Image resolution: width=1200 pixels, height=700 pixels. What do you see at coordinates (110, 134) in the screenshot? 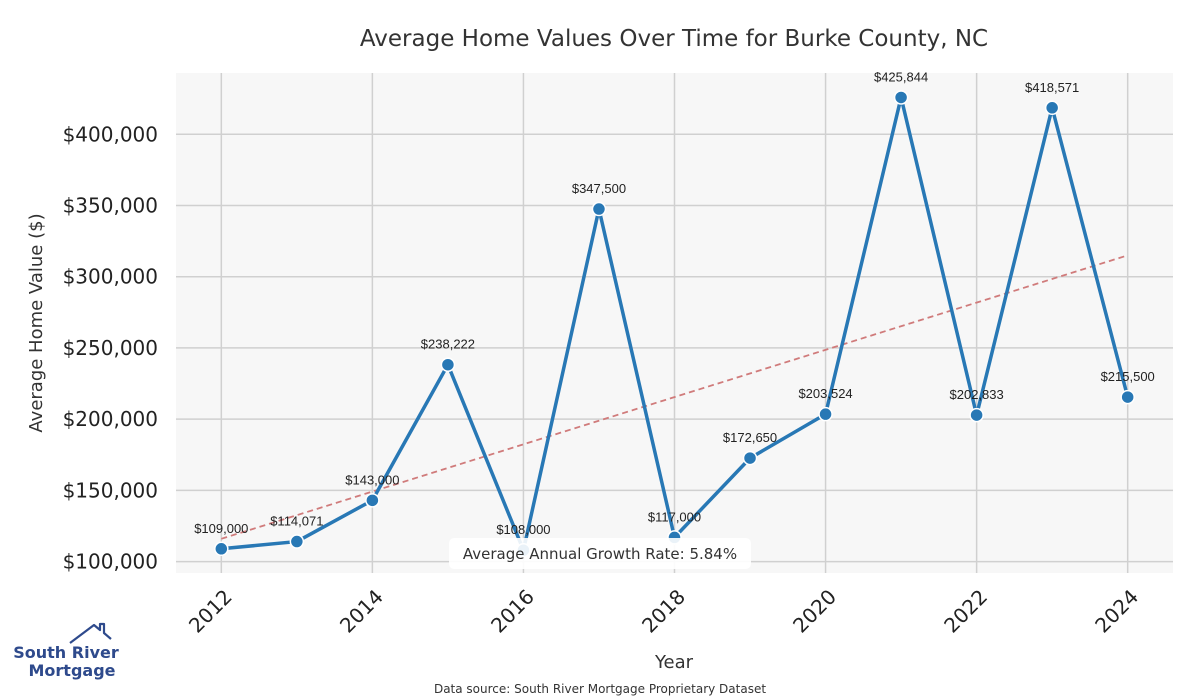
I see `y-tick-label: $400,000` at bounding box center [110, 134].